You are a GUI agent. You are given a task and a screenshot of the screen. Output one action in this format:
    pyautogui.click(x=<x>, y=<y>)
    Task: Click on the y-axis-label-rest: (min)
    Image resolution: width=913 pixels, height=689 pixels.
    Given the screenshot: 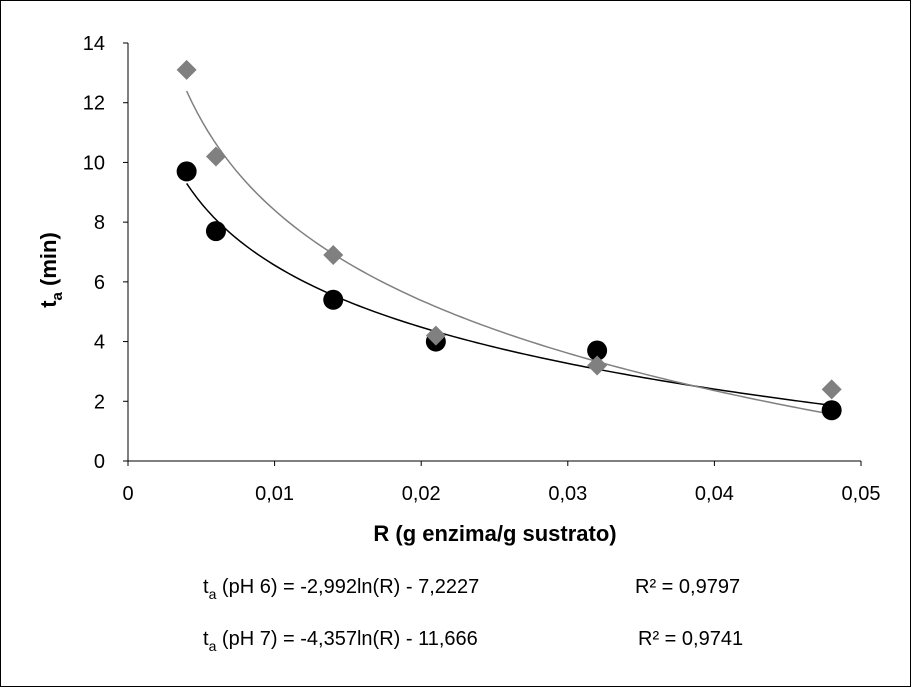 What is the action you would take?
    pyautogui.click(x=48, y=262)
    